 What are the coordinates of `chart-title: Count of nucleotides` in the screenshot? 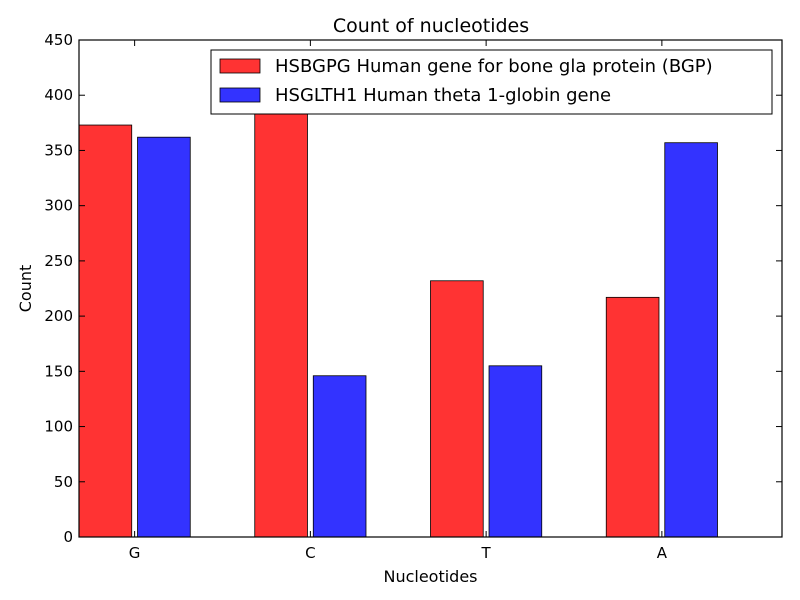 It's located at (431, 26).